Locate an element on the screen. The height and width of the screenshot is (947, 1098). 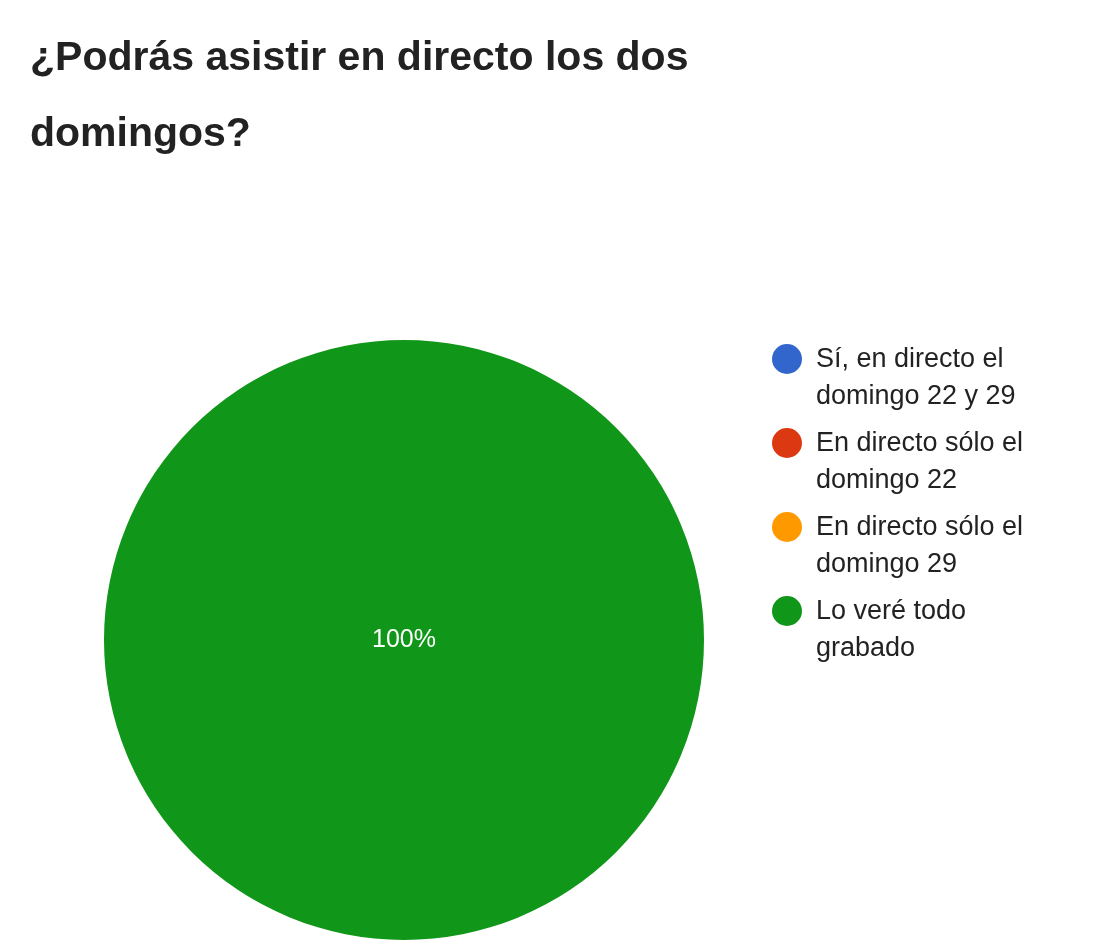
legend-label: Lo veré todo grabado is located at coordinates (892, 629).